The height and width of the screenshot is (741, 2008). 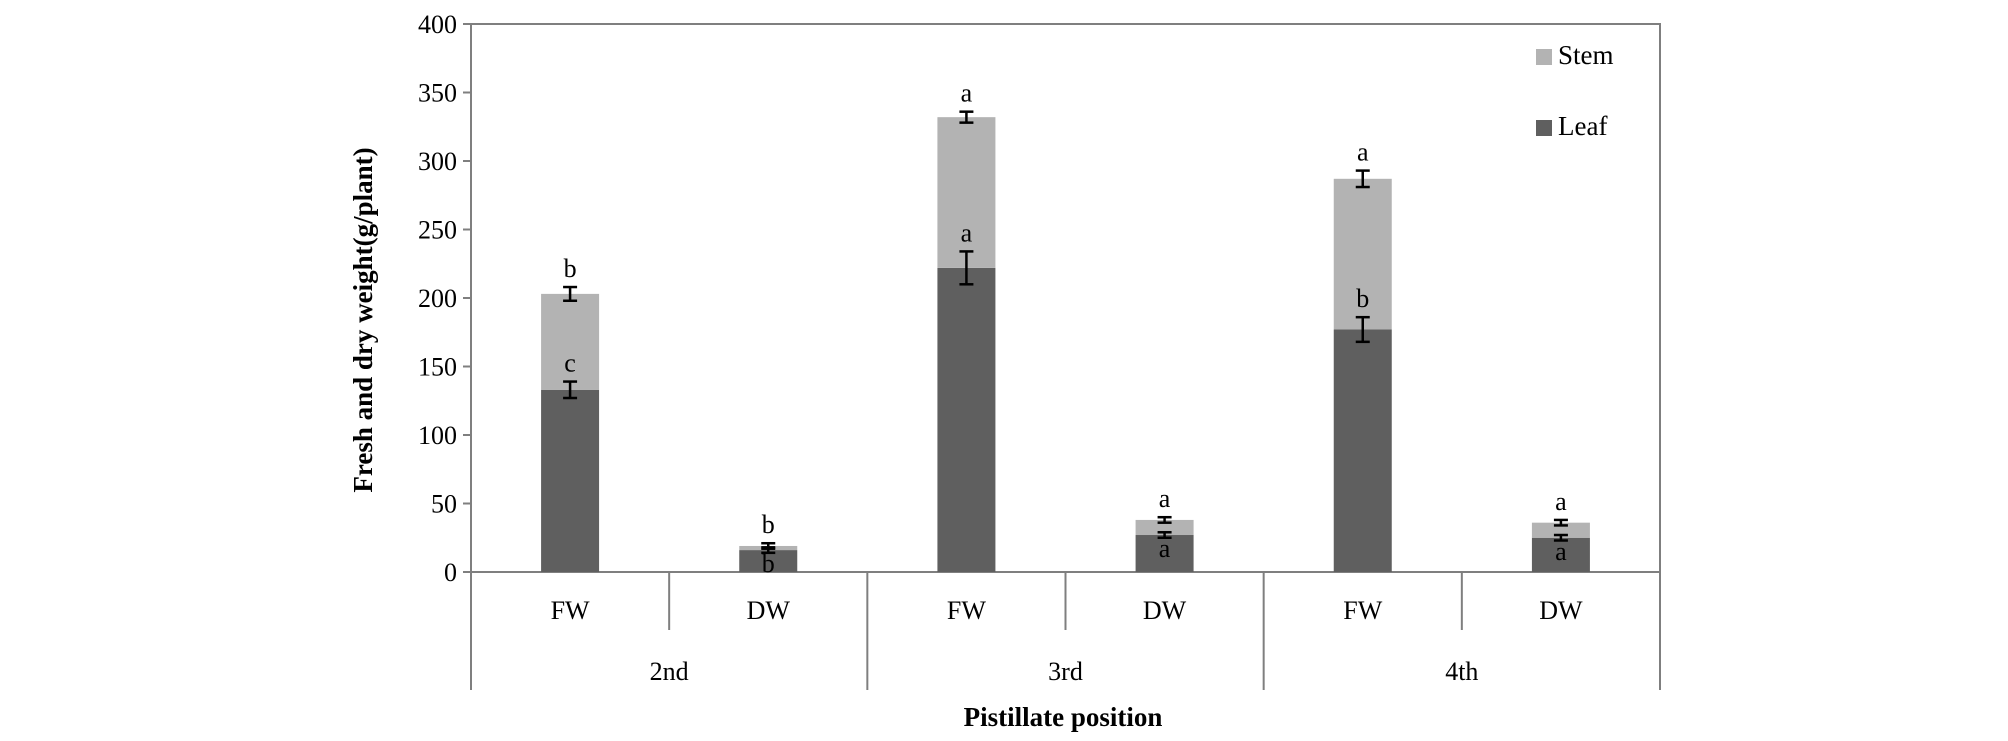 What do you see at coordinates (437, 435) in the screenshot?
I see `y-tick-label: 100` at bounding box center [437, 435].